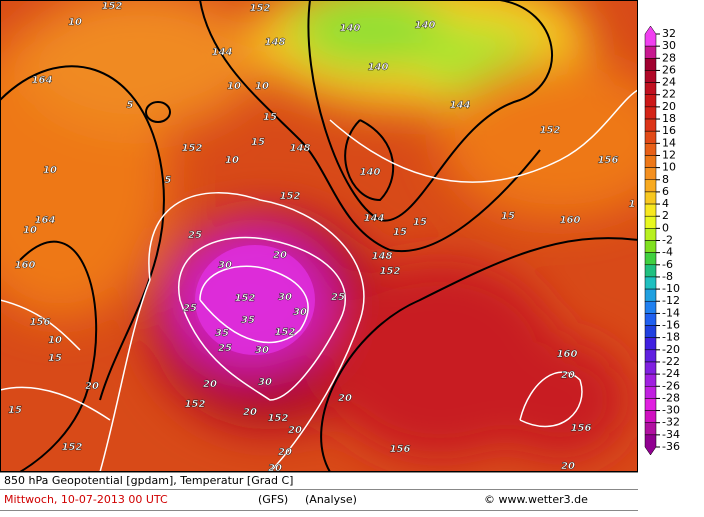  Describe the element at coordinates (669, 118) in the screenshot. I see `colorbar-label: 18` at that location.